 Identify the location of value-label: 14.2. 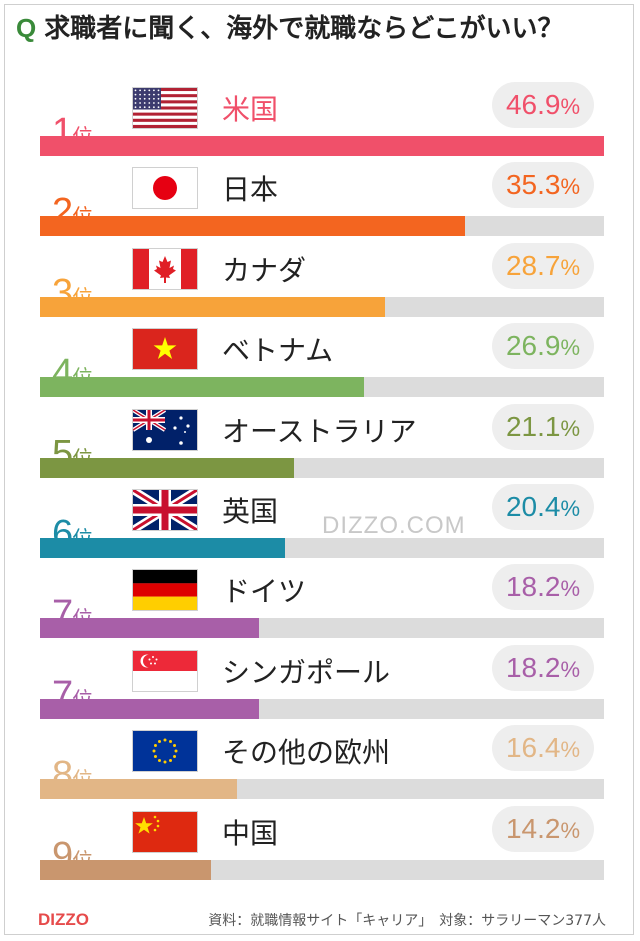
(533, 828).